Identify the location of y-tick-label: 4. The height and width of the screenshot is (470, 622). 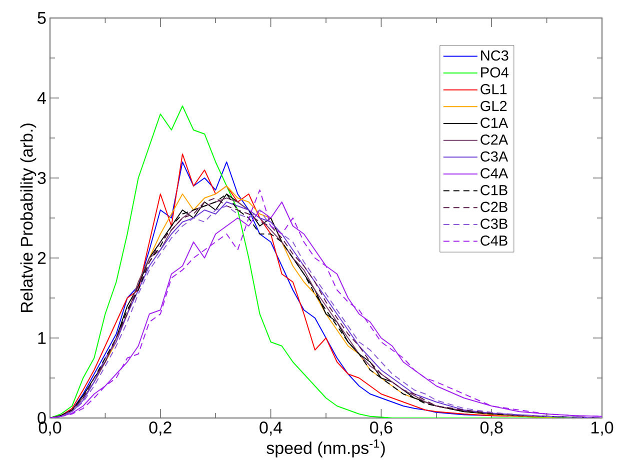
(41, 98).